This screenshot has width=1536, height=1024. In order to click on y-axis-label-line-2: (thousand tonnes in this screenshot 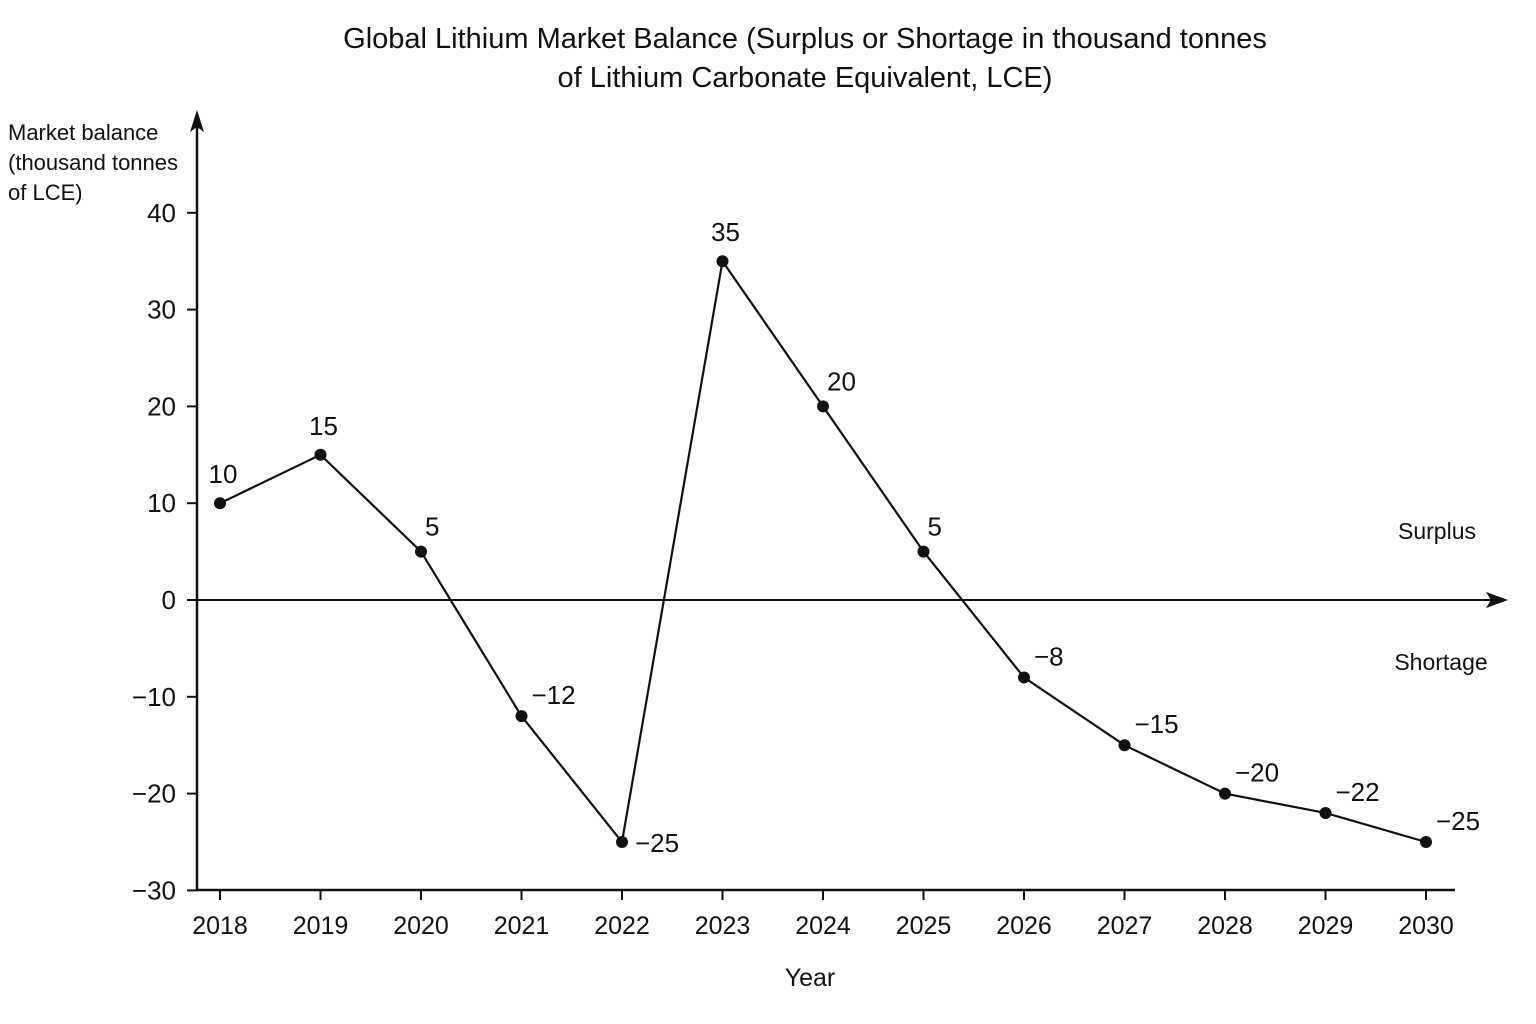, I will do `click(93, 162)`.